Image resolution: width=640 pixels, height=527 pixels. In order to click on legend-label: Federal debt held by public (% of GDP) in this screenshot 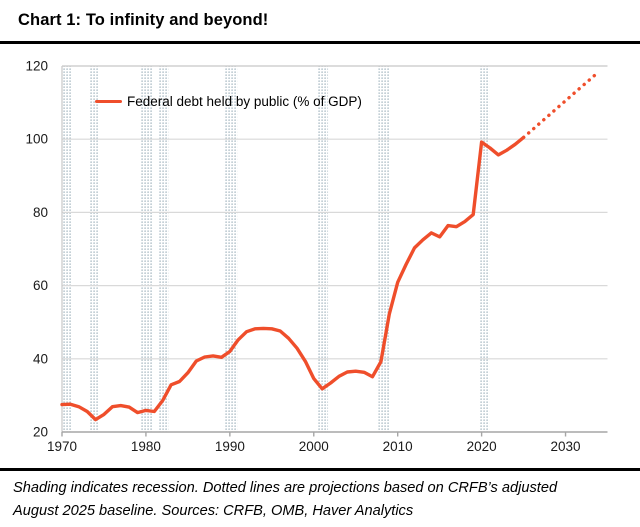, I will do `click(244, 101)`.